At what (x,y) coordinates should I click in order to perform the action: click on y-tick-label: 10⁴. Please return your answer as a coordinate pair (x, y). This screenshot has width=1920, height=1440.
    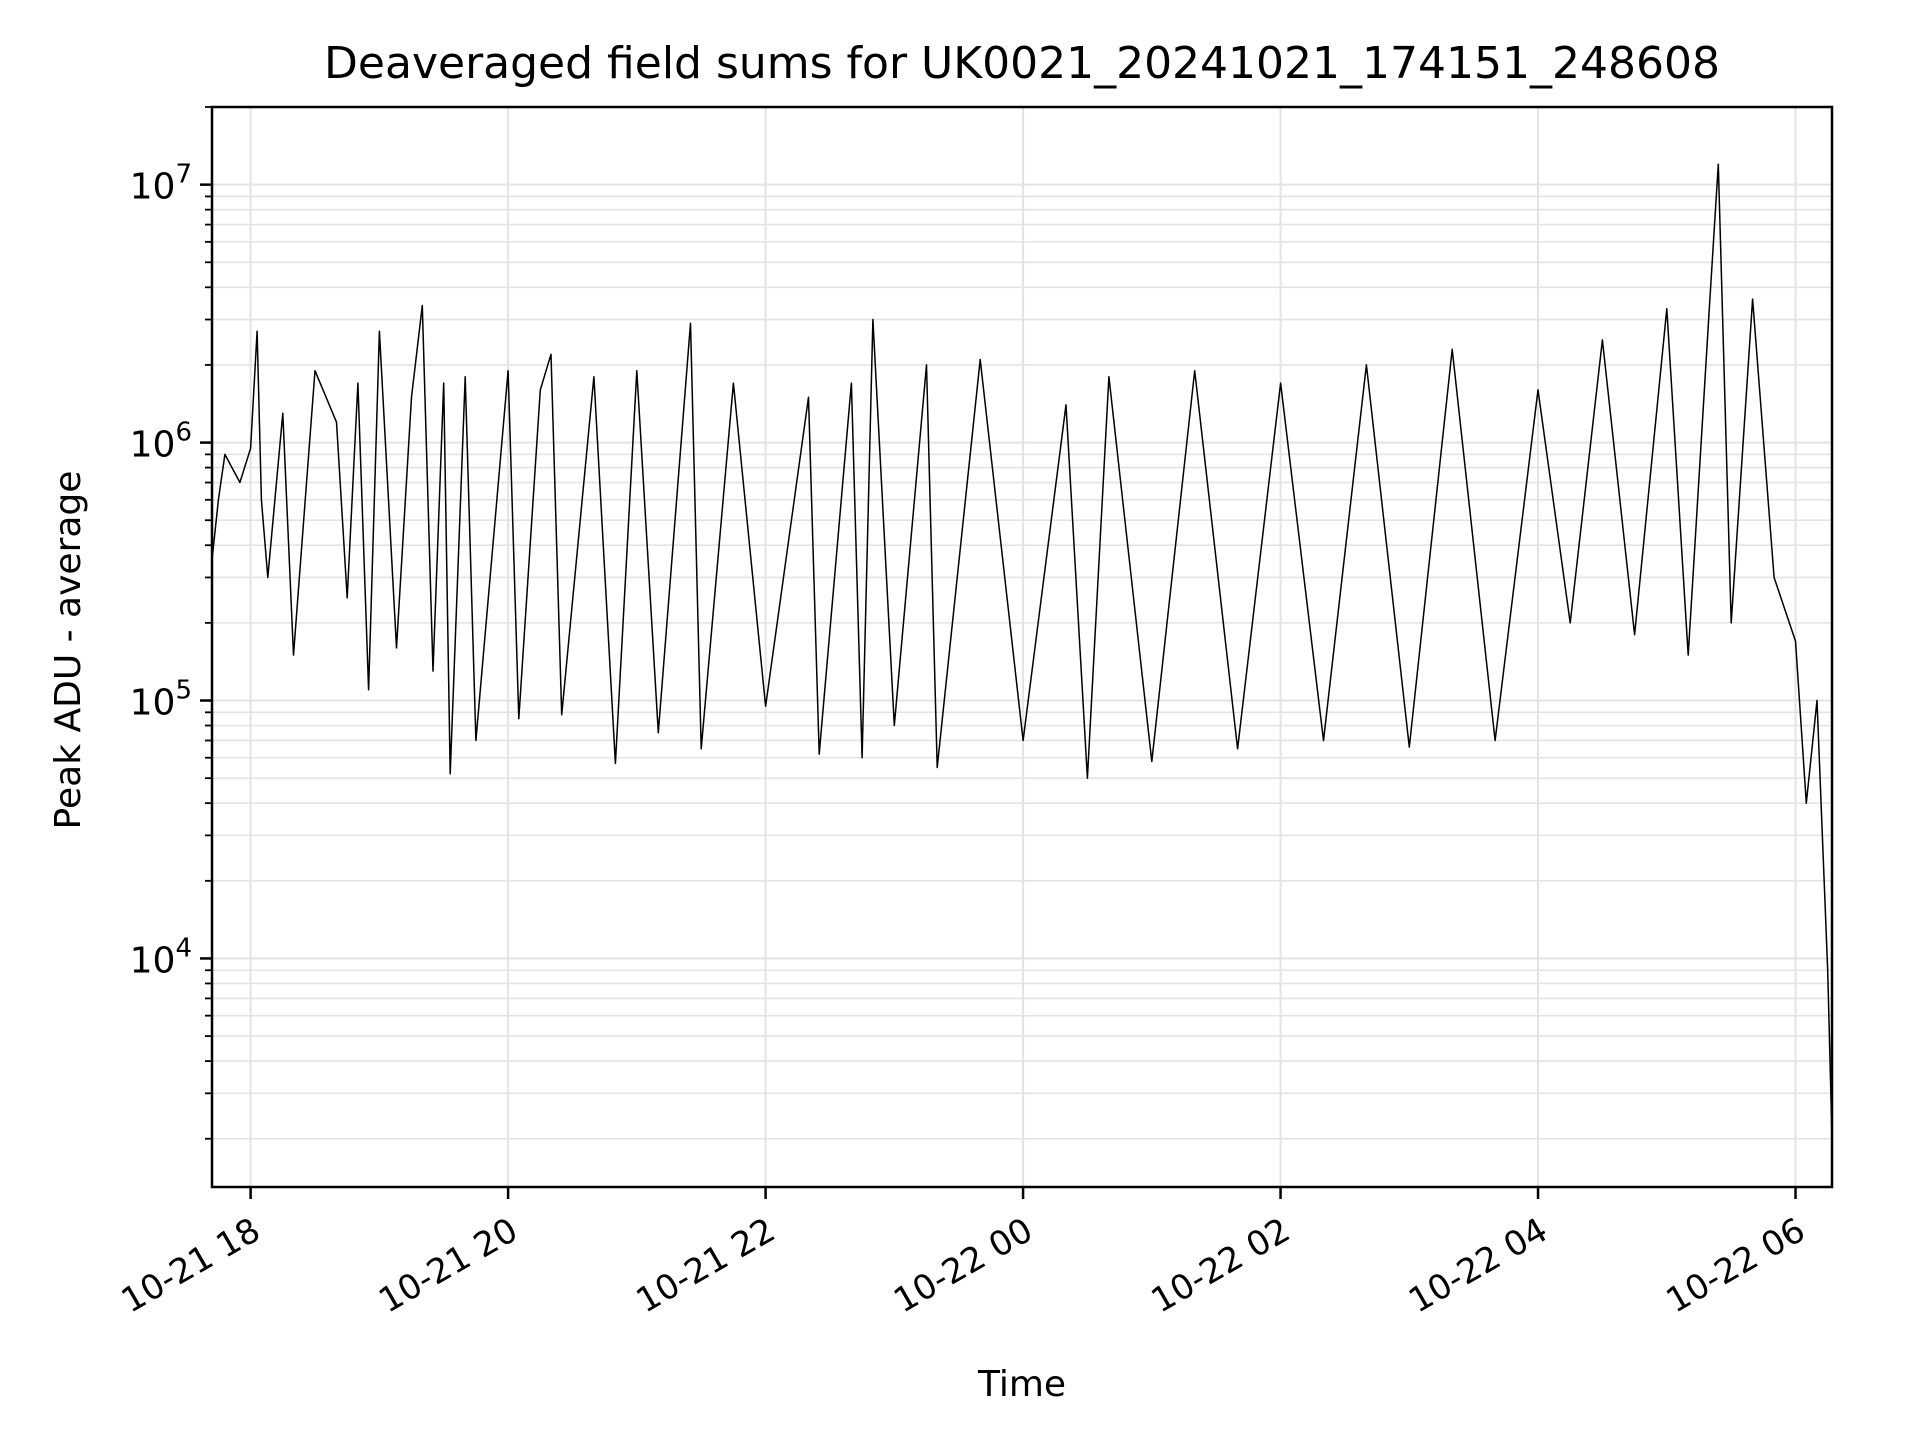
    Looking at the image, I should click on (161, 957).